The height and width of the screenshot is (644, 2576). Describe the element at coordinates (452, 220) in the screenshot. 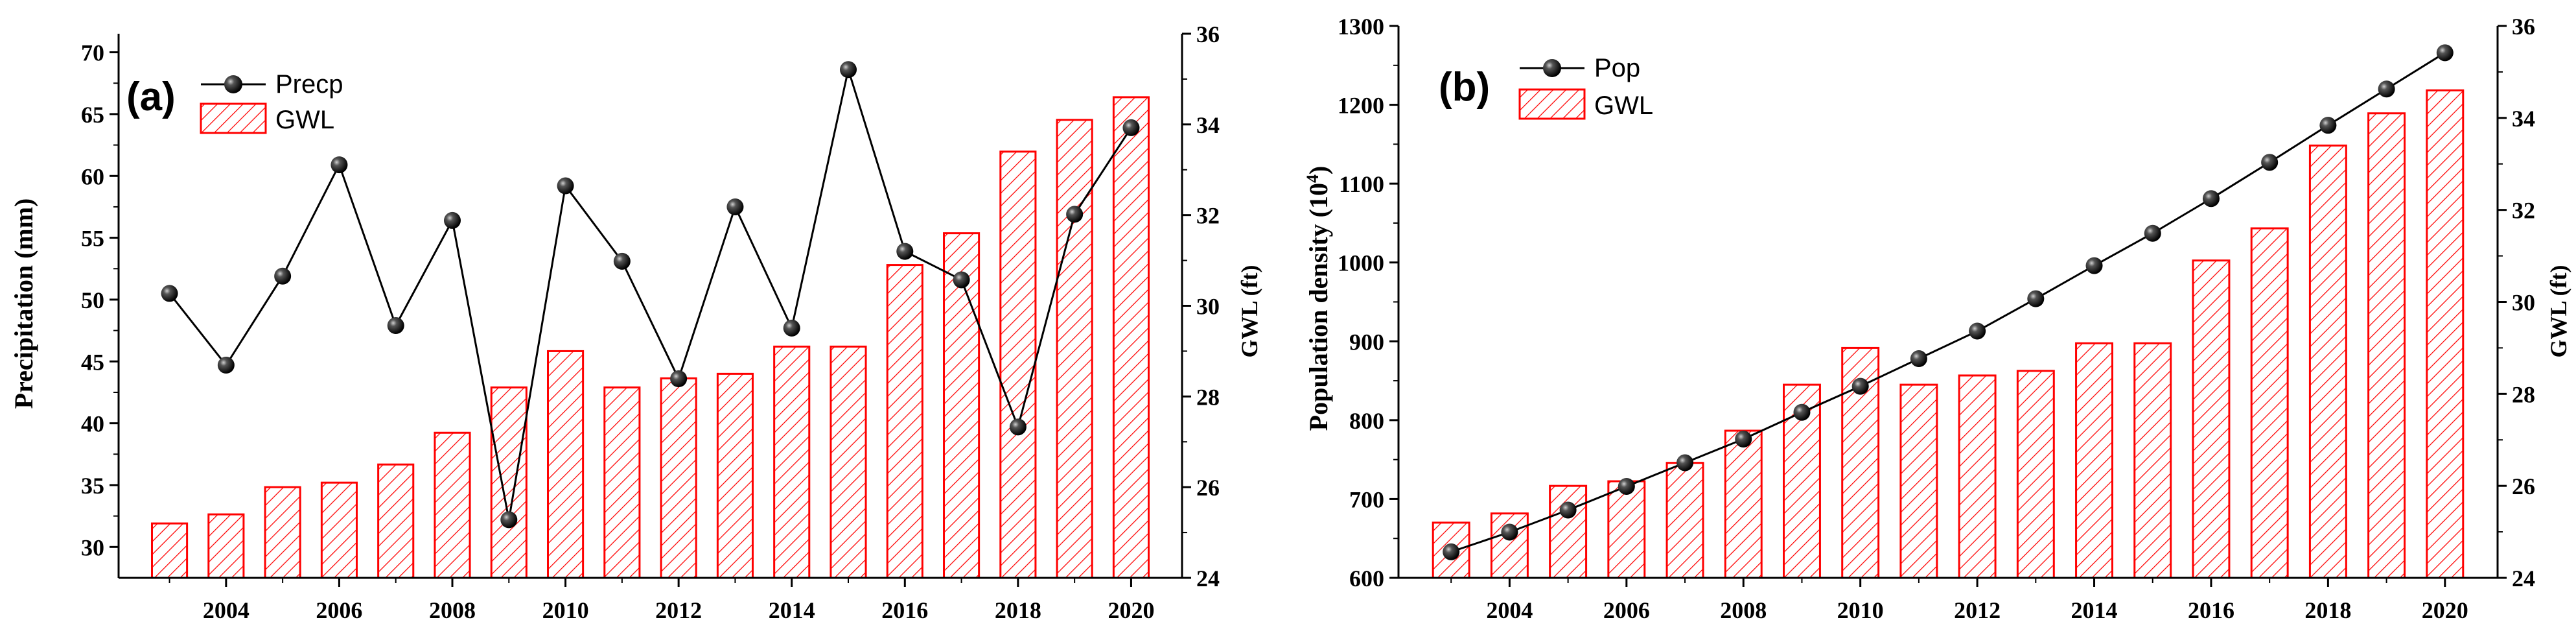

I see `a-precp-point-2008` at that location.